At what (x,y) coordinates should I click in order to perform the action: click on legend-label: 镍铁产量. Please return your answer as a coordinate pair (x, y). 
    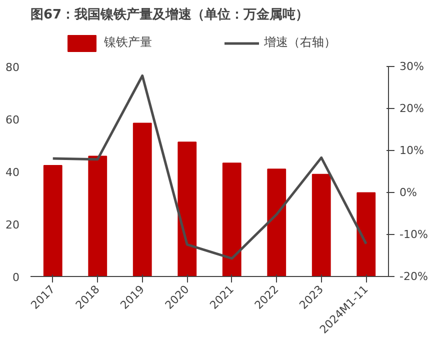
    Looking at the image, I should click on (128, 42).